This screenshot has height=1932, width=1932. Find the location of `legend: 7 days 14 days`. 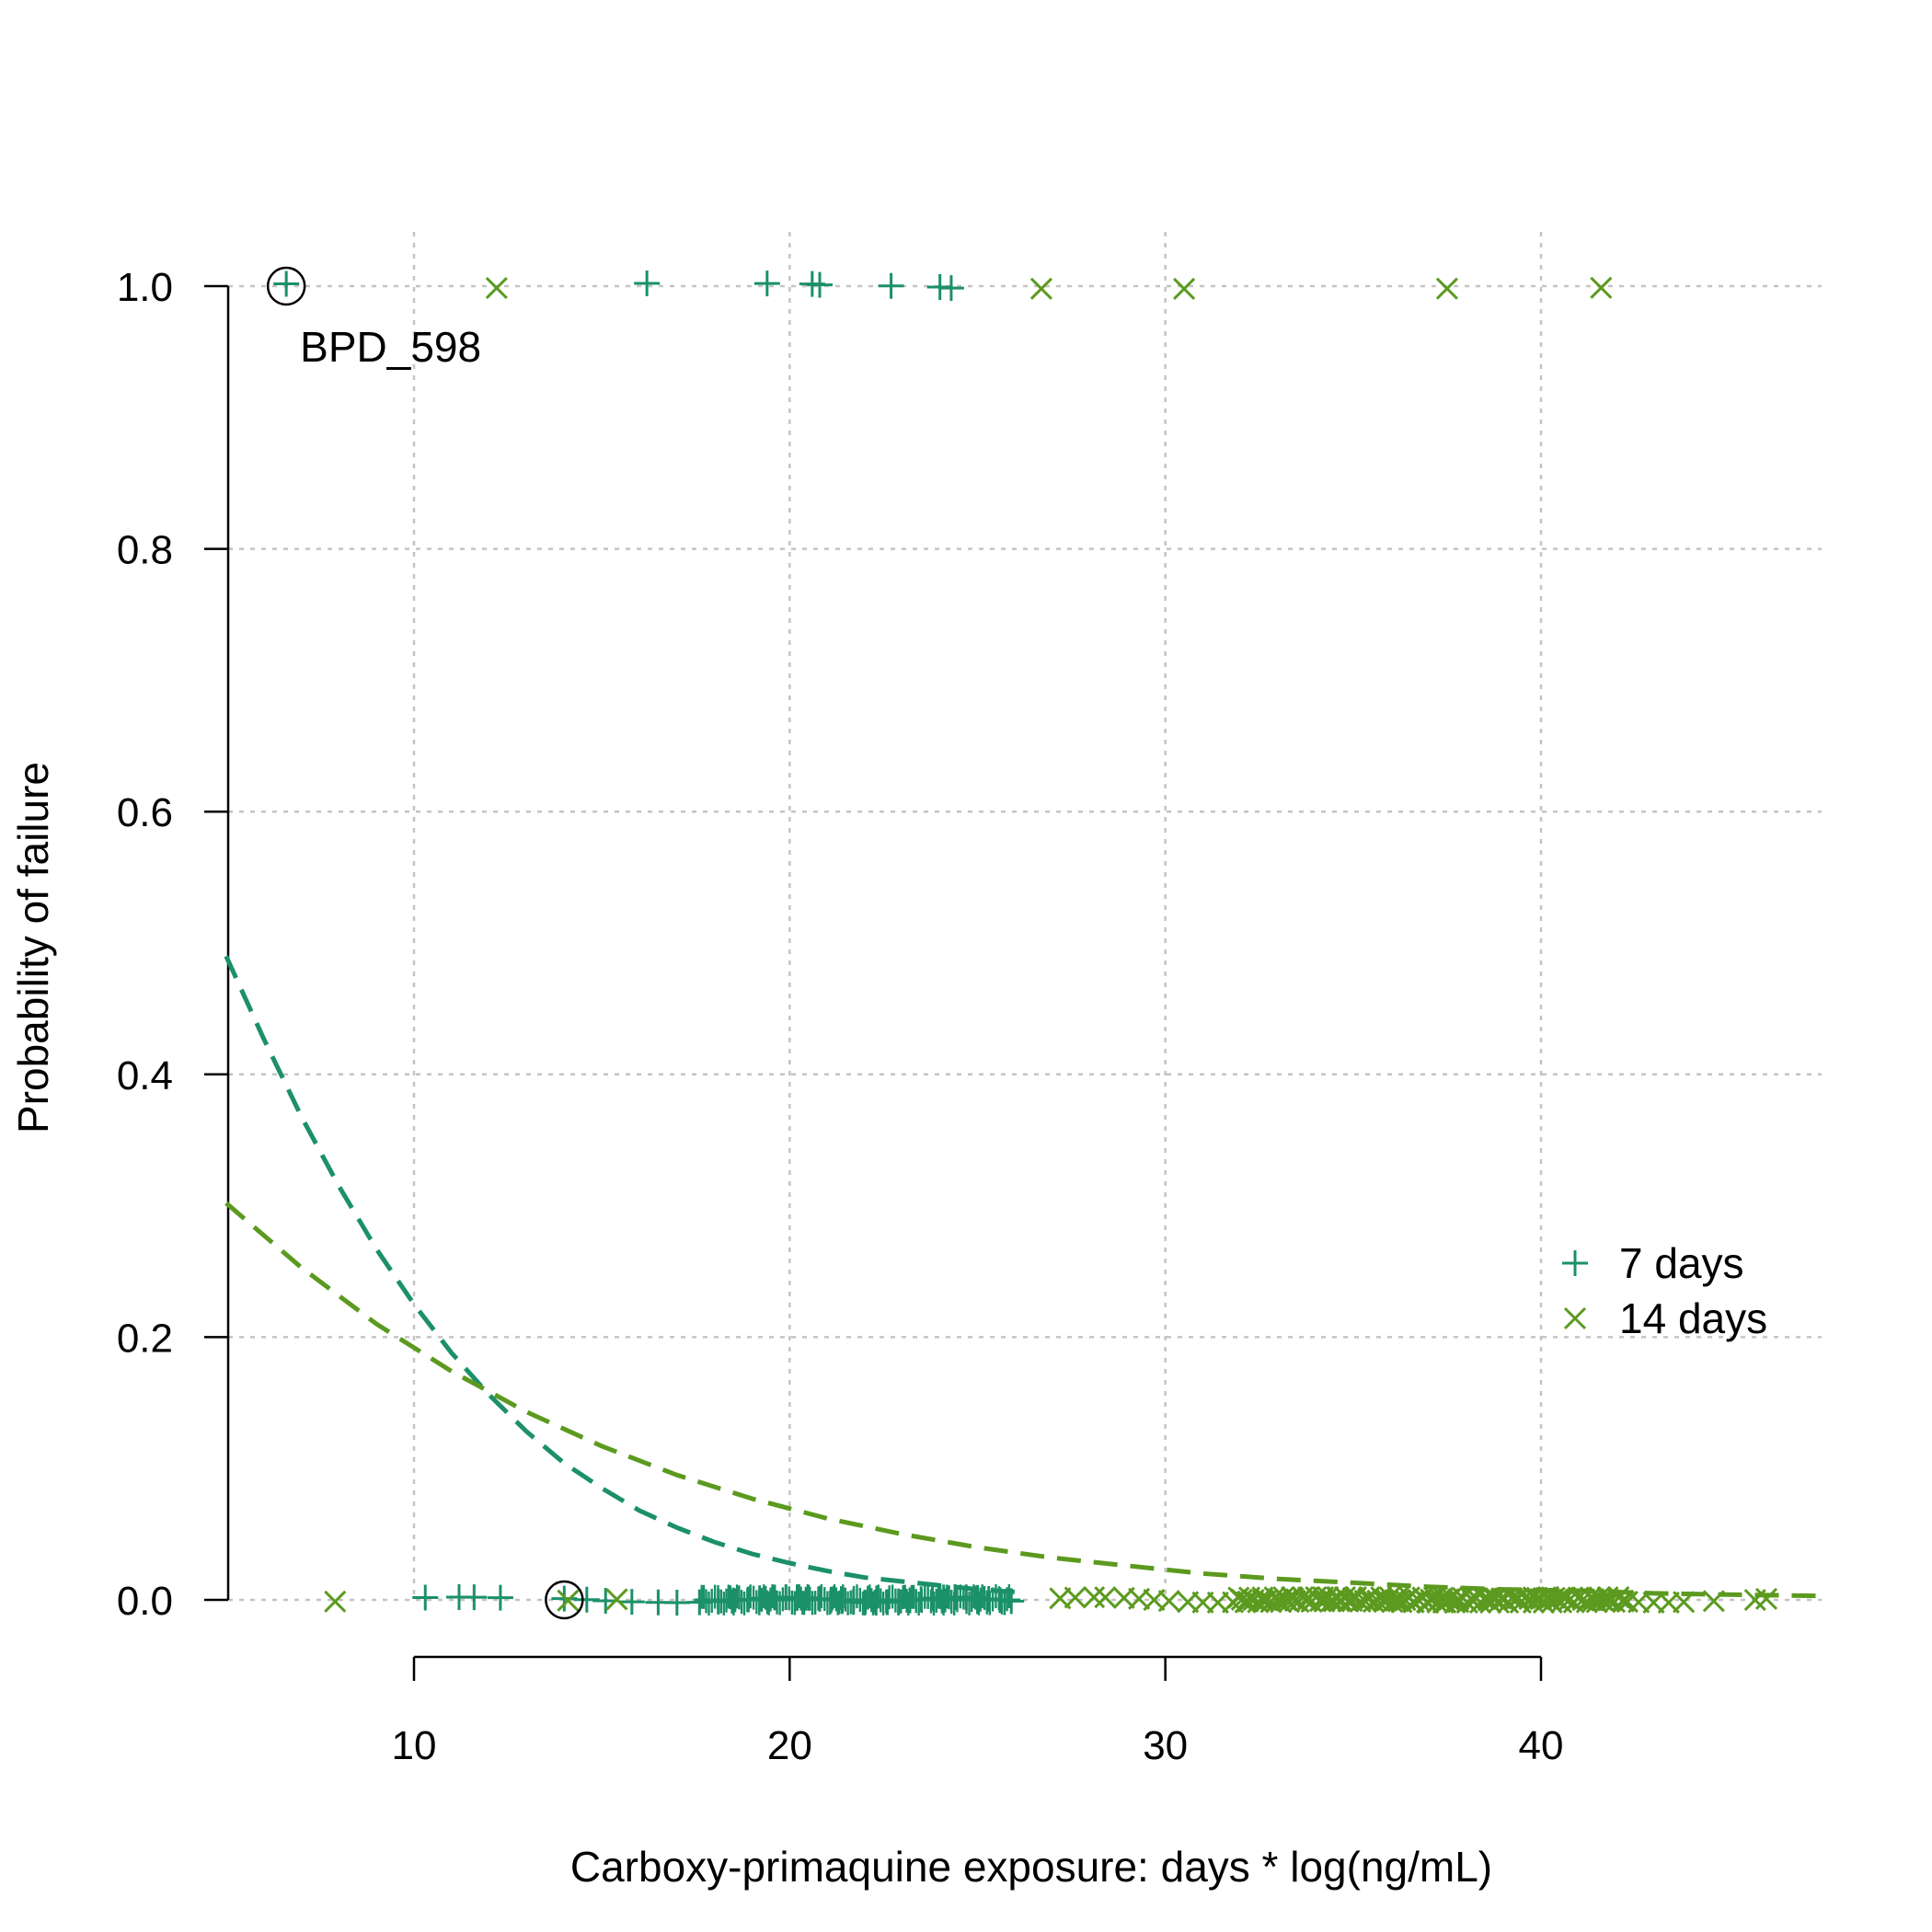

legend: 7 days 14 days is located at coordinates (1664, 1290).